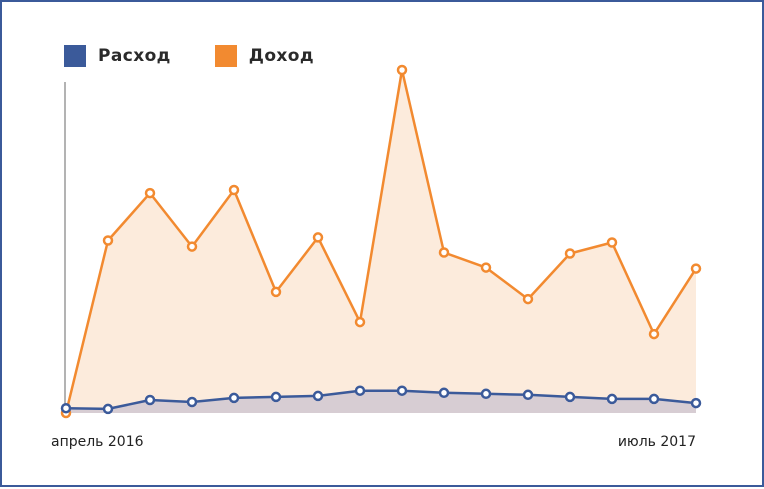 Image resolution: width=764 pixels, height=489 pixels. I want to click on legend-item-expense: Расход, so click(117, 56).